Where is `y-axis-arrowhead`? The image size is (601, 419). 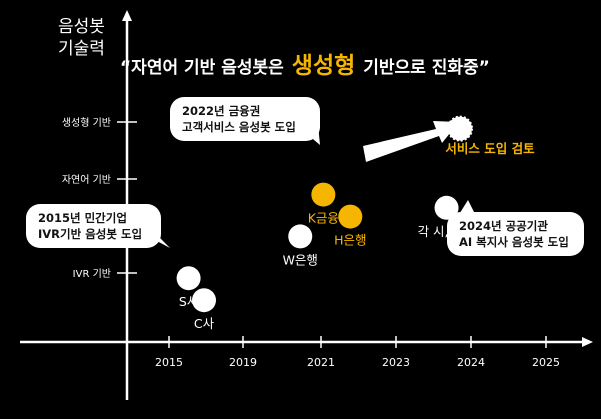 y-axis-arrowhead is located at coordinates (127, 15).